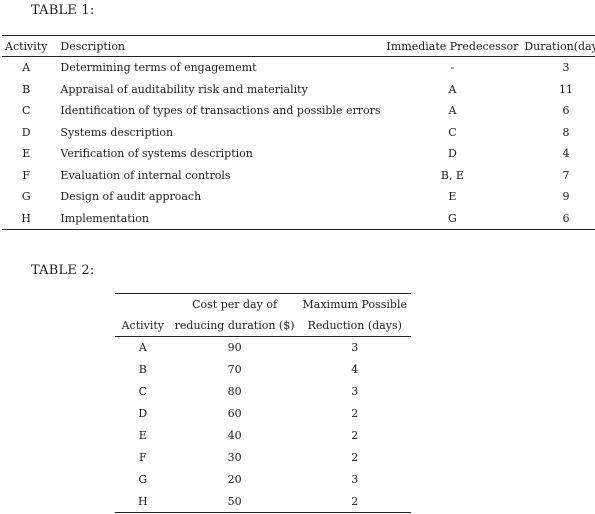  Describe the element at coordinates (452, 175) in the screenshot. I see `cell-predecessor: B, E` at that location.